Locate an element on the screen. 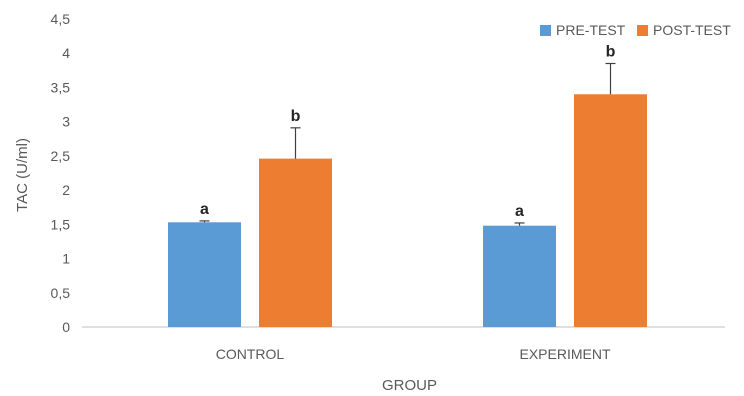 The image size is (744, 396). y-axis-title: TAC (U/ml) is located at coordinates (22, 175).